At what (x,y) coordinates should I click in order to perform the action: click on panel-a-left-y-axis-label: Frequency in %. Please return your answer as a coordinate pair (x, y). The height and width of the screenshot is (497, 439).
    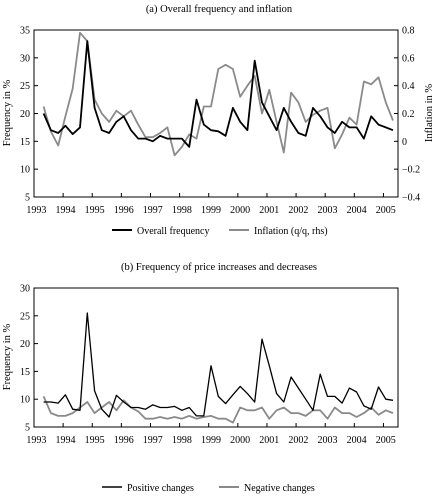
    Looking at the image, I should click on (7, 113).